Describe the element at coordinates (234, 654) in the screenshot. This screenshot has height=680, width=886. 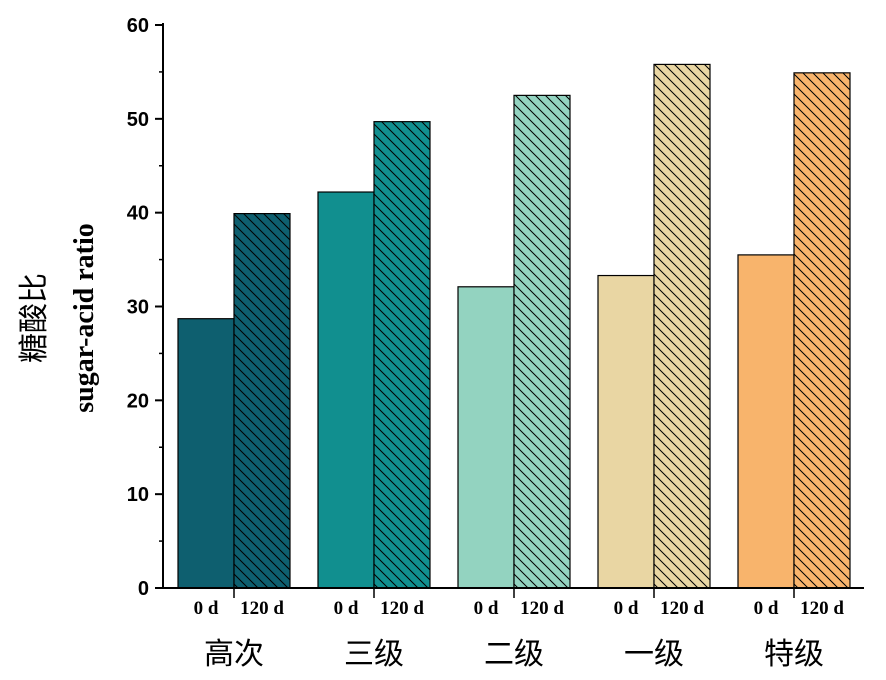
I see `category-label-0: 高次` at that location.